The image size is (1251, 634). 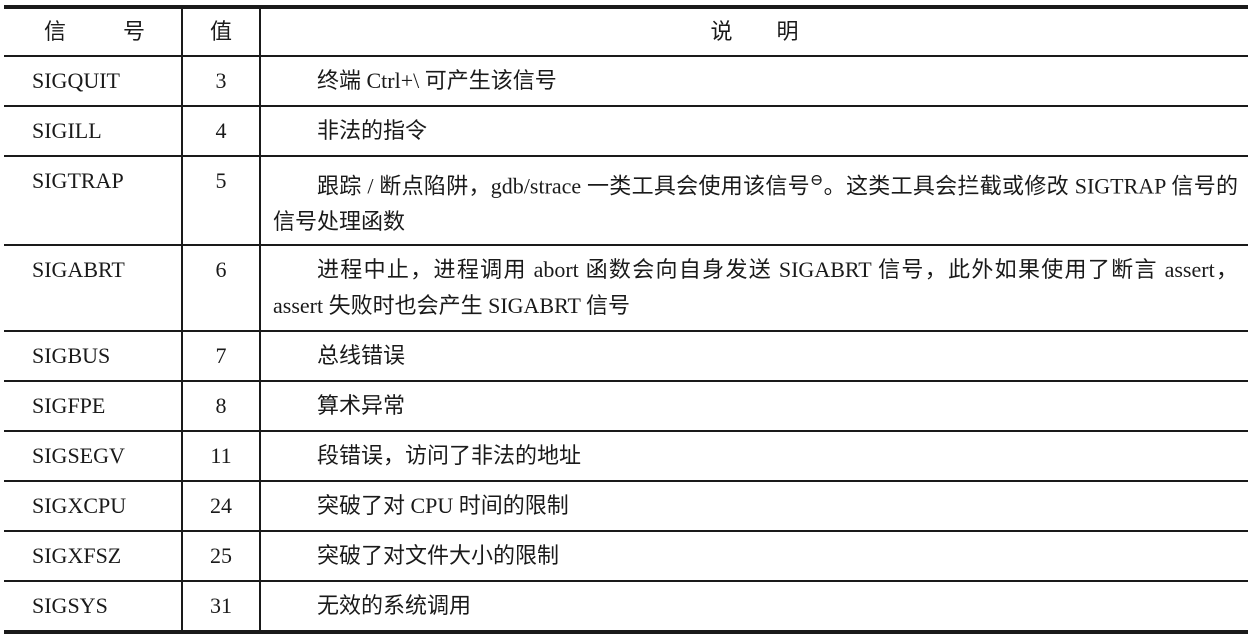 I want to click on header-signal-char: 信, so click(x=55, y=31).